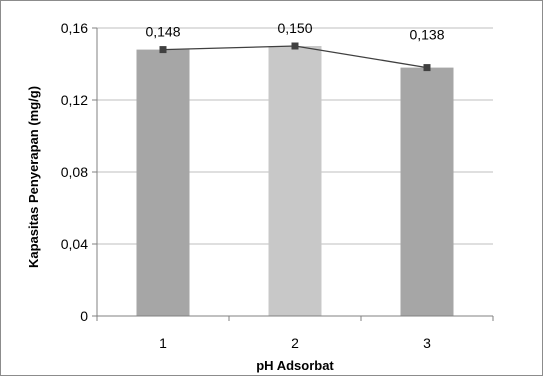 This screenshot has height=376, width=543. I want to click on x-tick-label: 3, so click(427, 343).